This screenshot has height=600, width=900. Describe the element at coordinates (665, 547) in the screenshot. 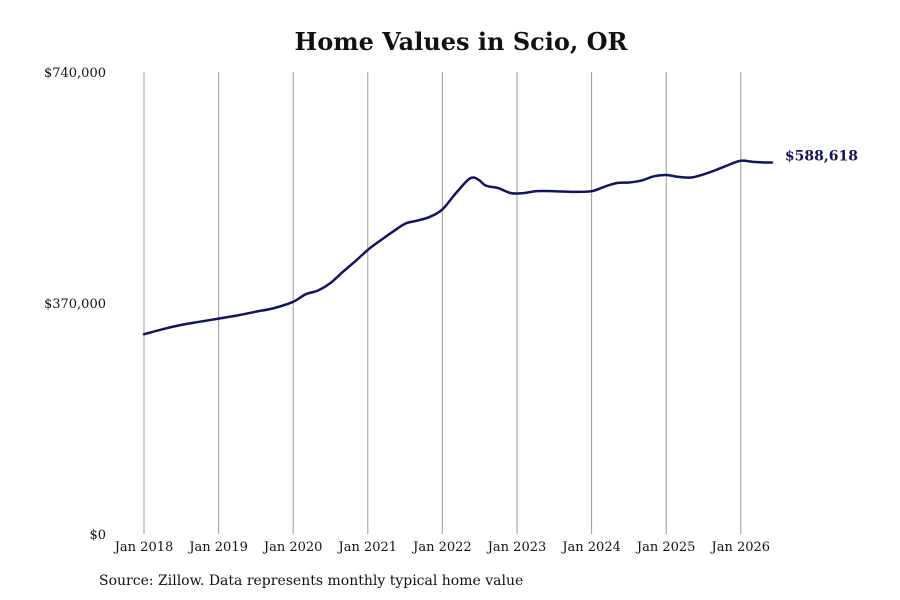

I see `x-tick-label: Jan 2025` at that location.